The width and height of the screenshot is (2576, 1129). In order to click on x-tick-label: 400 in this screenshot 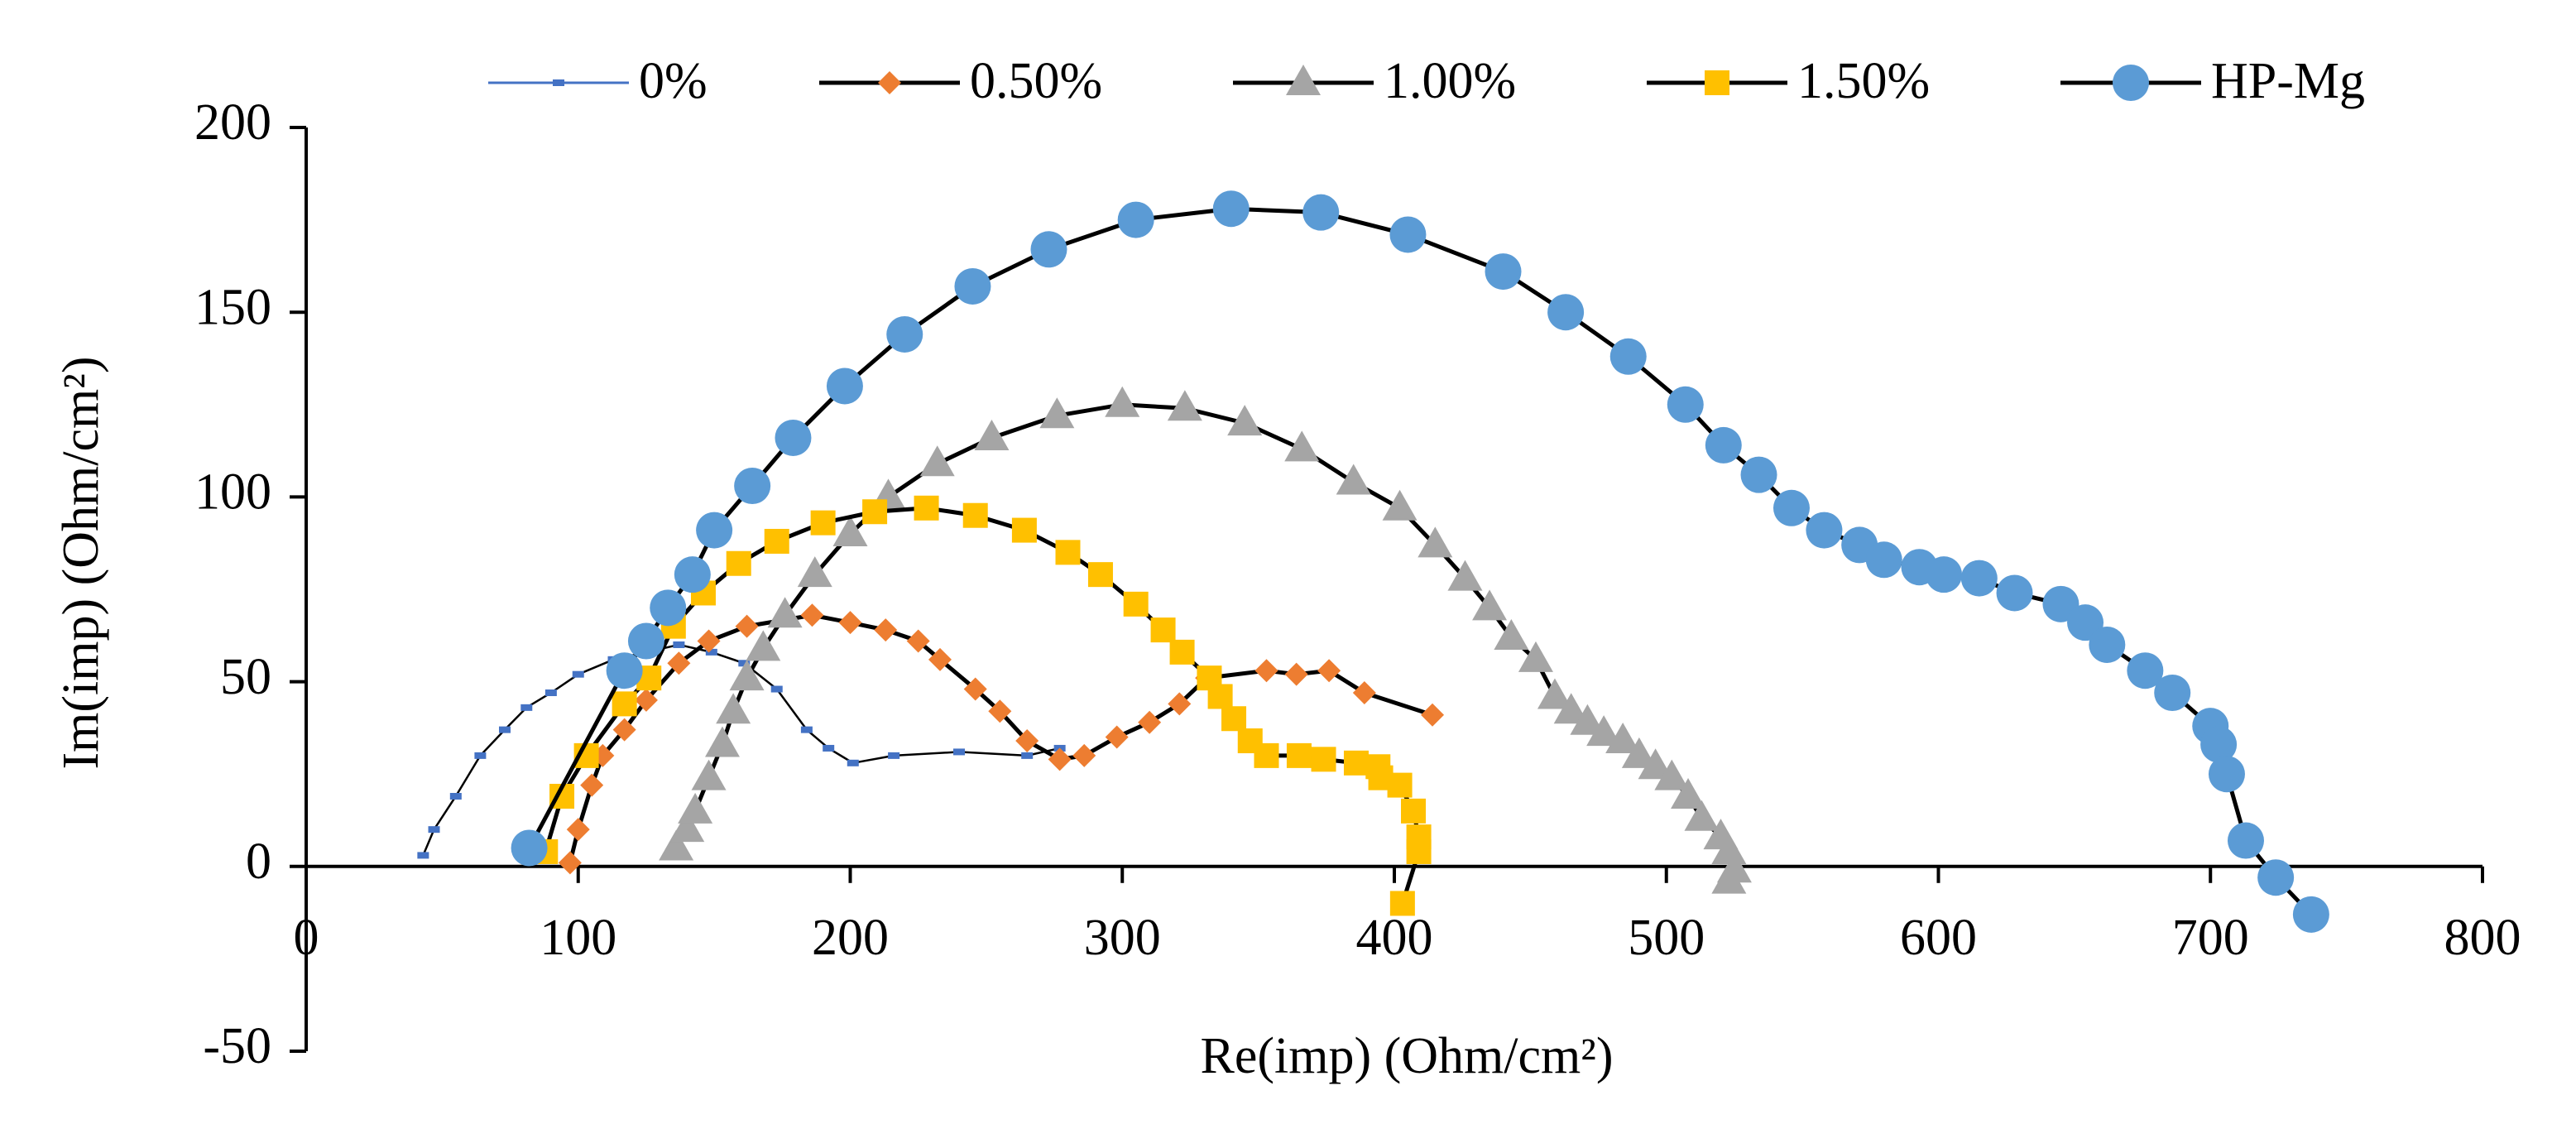, I will do `click(1395, 938)`.